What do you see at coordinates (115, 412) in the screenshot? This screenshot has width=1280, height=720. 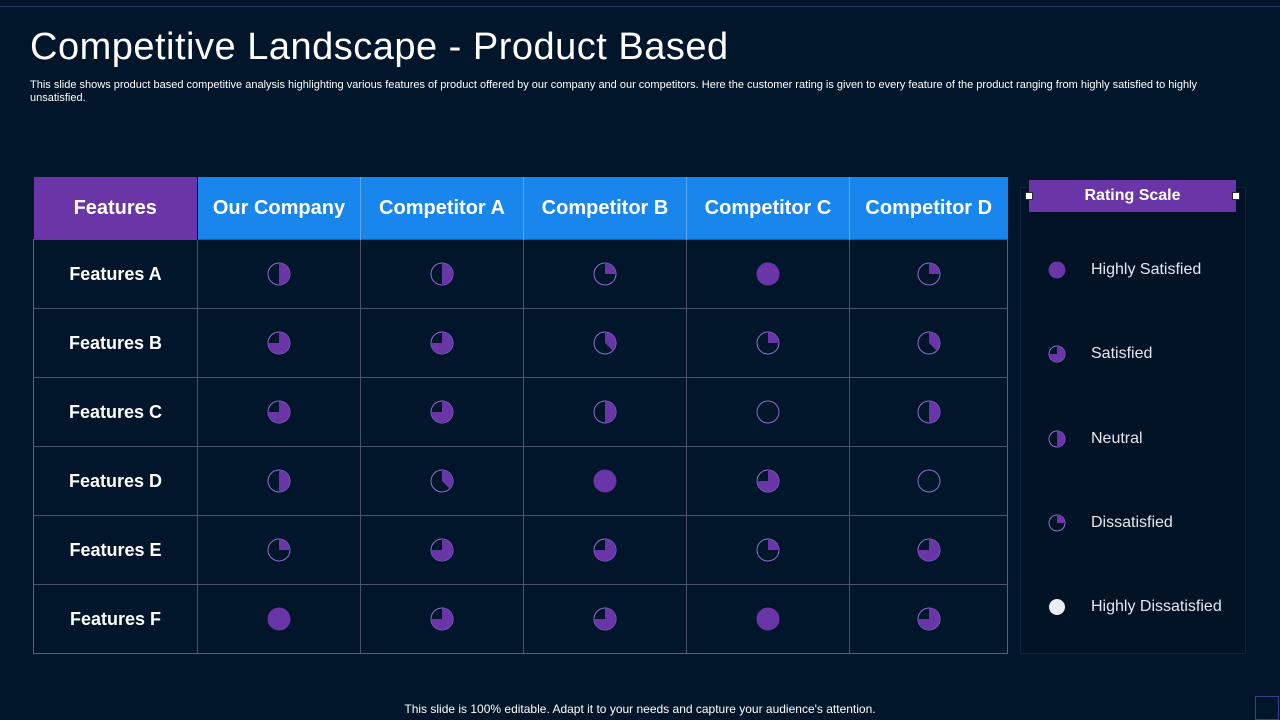 I see `feature-row-label: Features C` at bounding box center [115, 412].